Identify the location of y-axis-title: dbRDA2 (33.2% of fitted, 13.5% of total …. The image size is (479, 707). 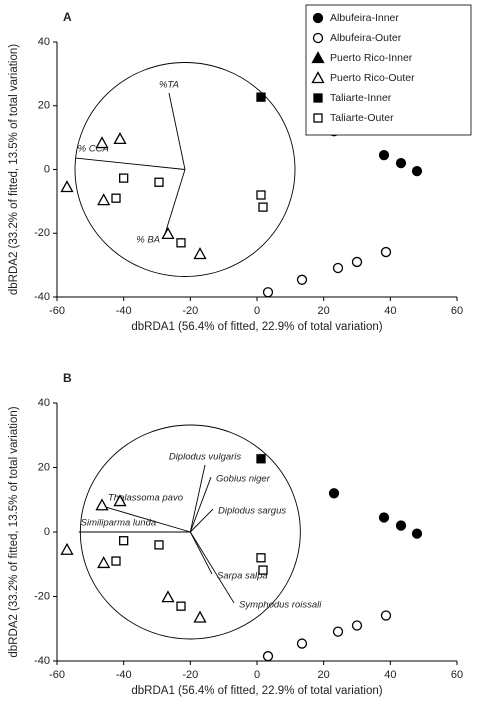
(14, 169).